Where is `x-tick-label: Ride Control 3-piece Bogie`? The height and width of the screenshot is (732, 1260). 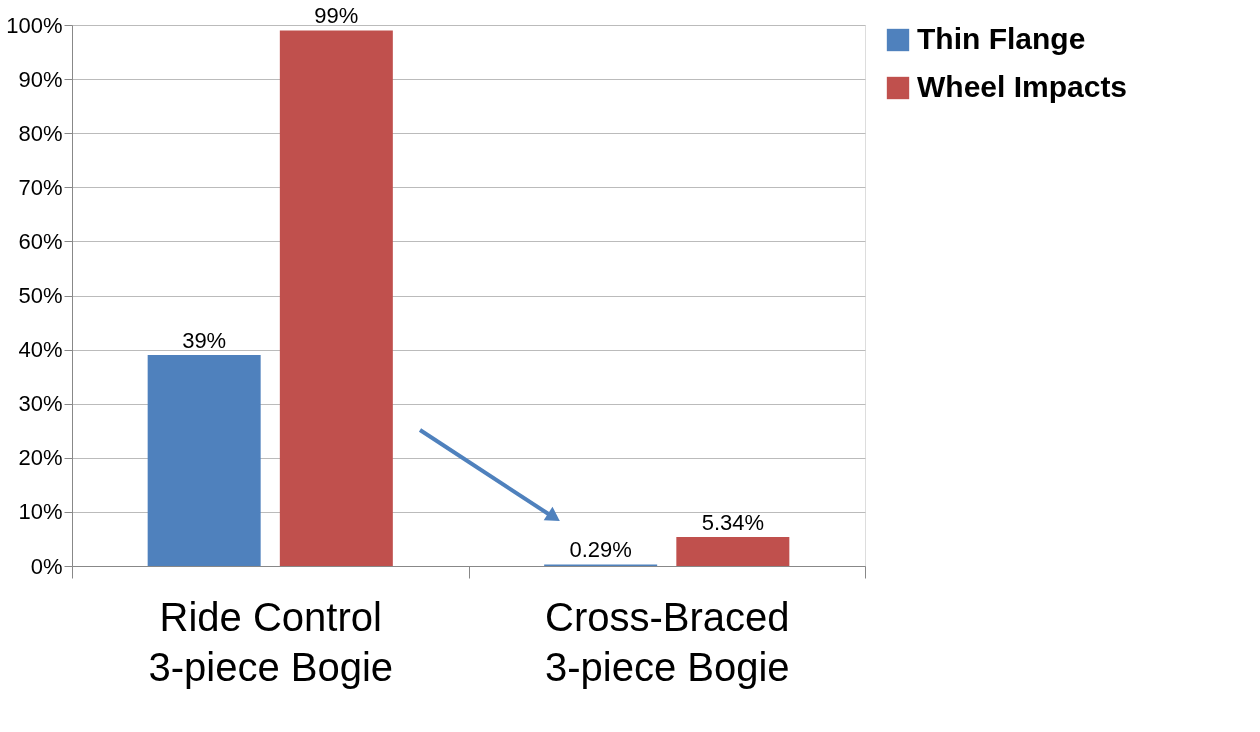 x-tick-label: Ride Control 3-piece Bogie is located at coordinates (271, 641).